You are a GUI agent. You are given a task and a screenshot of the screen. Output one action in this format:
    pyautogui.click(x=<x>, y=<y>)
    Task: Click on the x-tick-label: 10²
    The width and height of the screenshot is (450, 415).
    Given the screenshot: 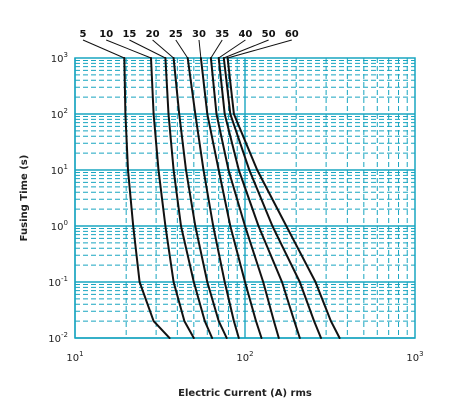 What is the action you would take?
    pyautogui.click(x=244, y=357)
    